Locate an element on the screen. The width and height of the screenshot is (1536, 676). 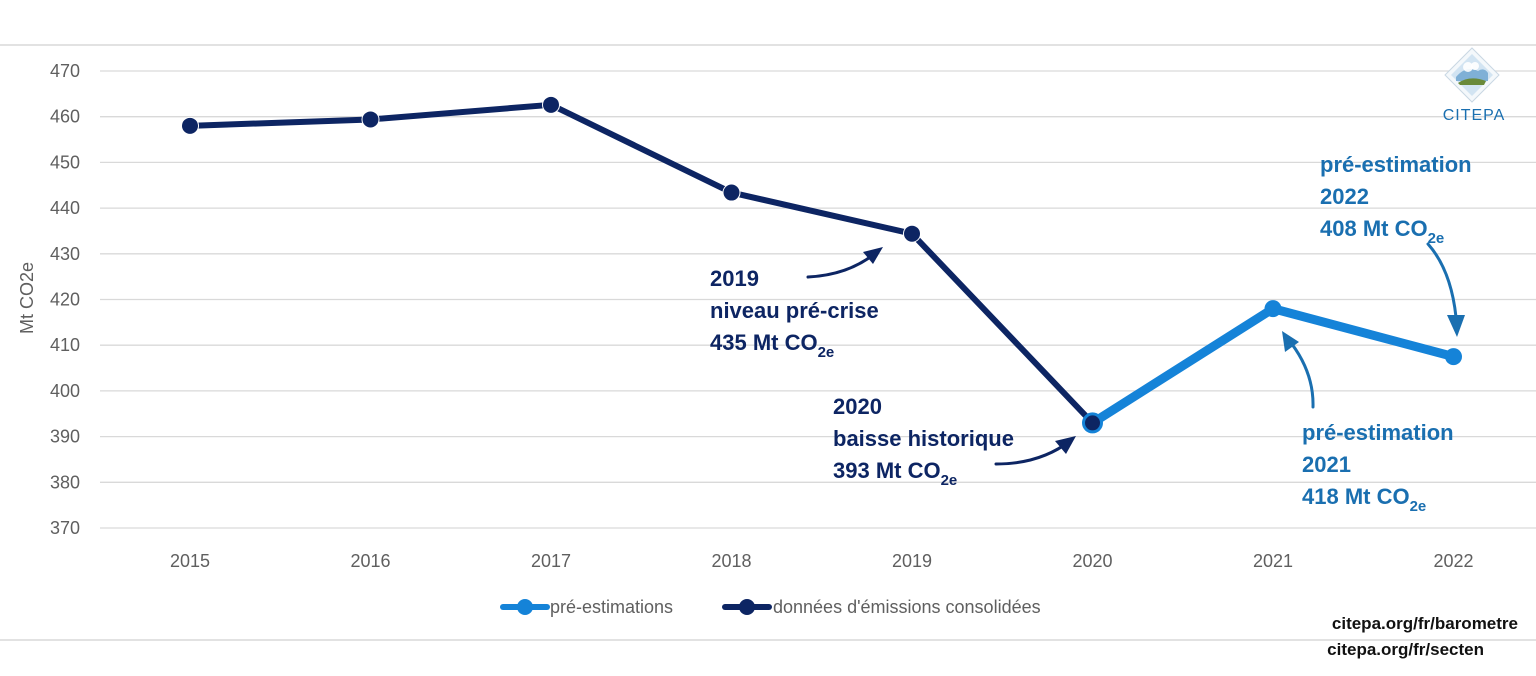
annotation-text: 2019 is located at coordinates (734, 278).